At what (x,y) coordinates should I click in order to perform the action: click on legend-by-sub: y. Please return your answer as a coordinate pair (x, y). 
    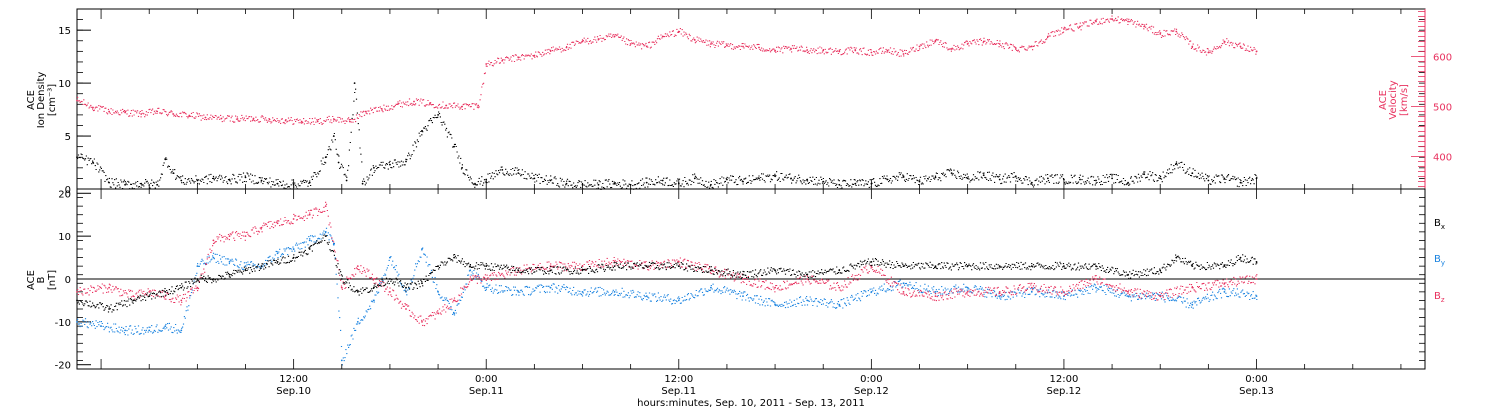
    Looking at the image, I should click on (1443, 263).